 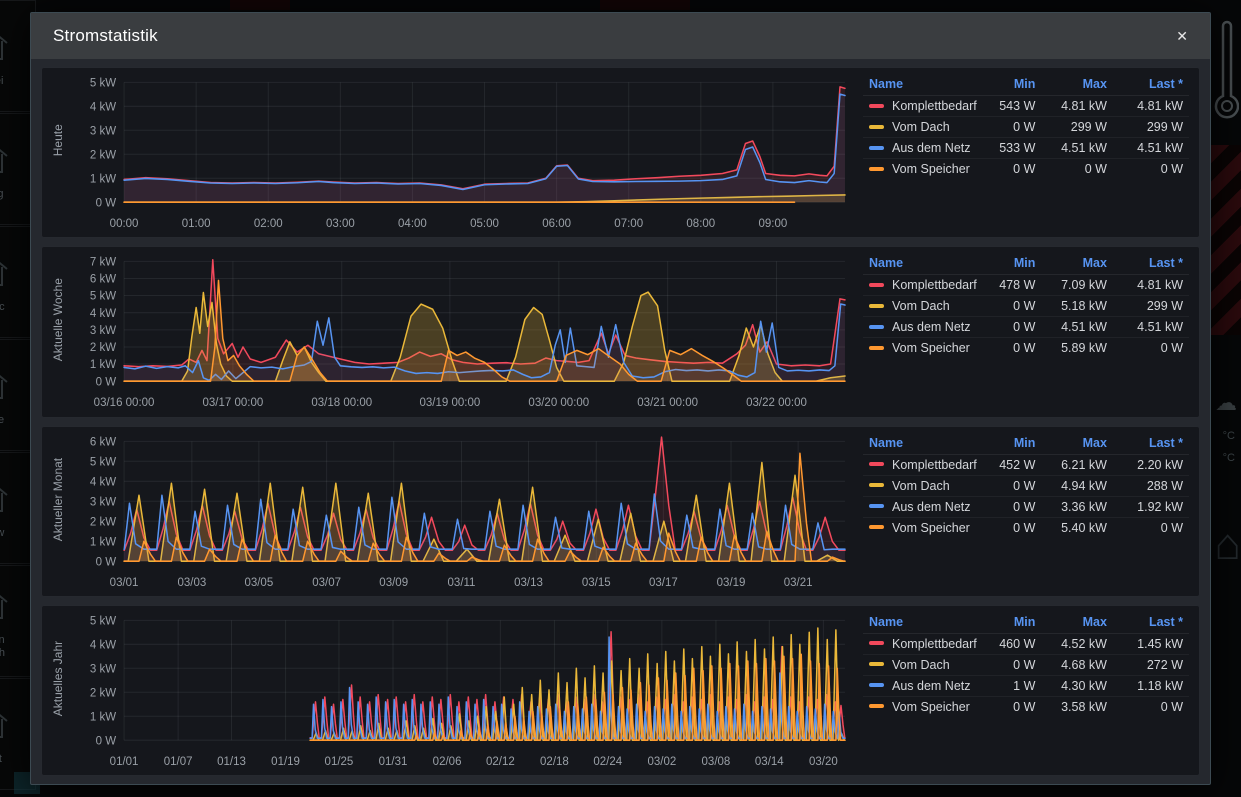 I want to click on legend-row: Komplettbedarf 543 W 4.81 kW 4.81 kW, so click(x=1026, y=106).